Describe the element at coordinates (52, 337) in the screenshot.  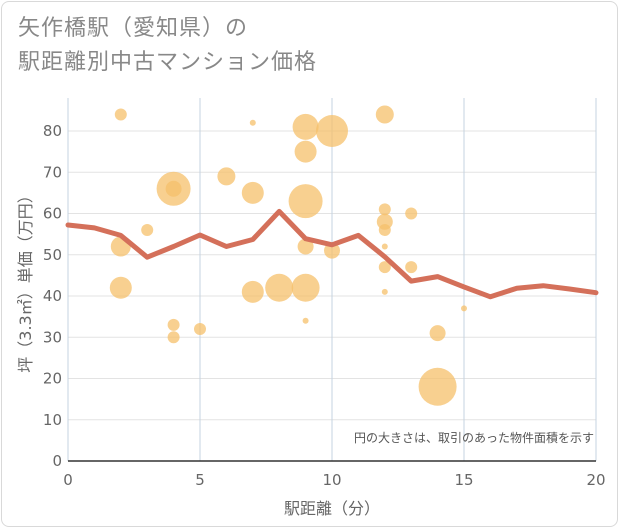
I see `y-tick-label: 30` at that location.